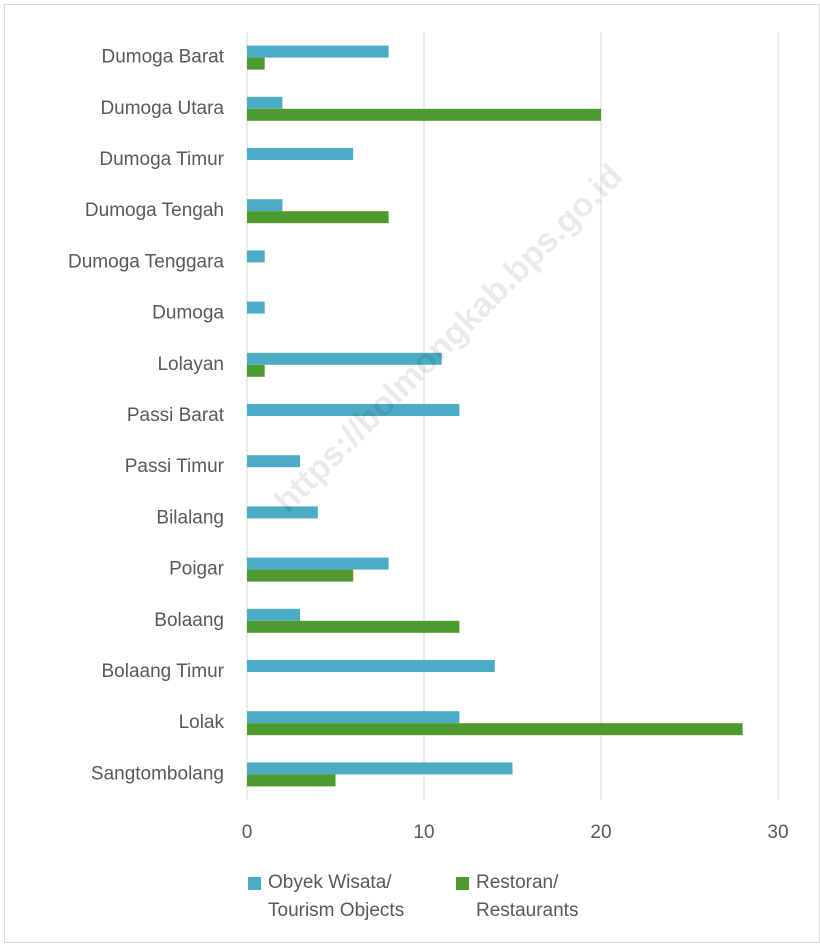 This screenshot has height=944, width=820. I want to click on x-tick-label: 10, so click(423, 832).